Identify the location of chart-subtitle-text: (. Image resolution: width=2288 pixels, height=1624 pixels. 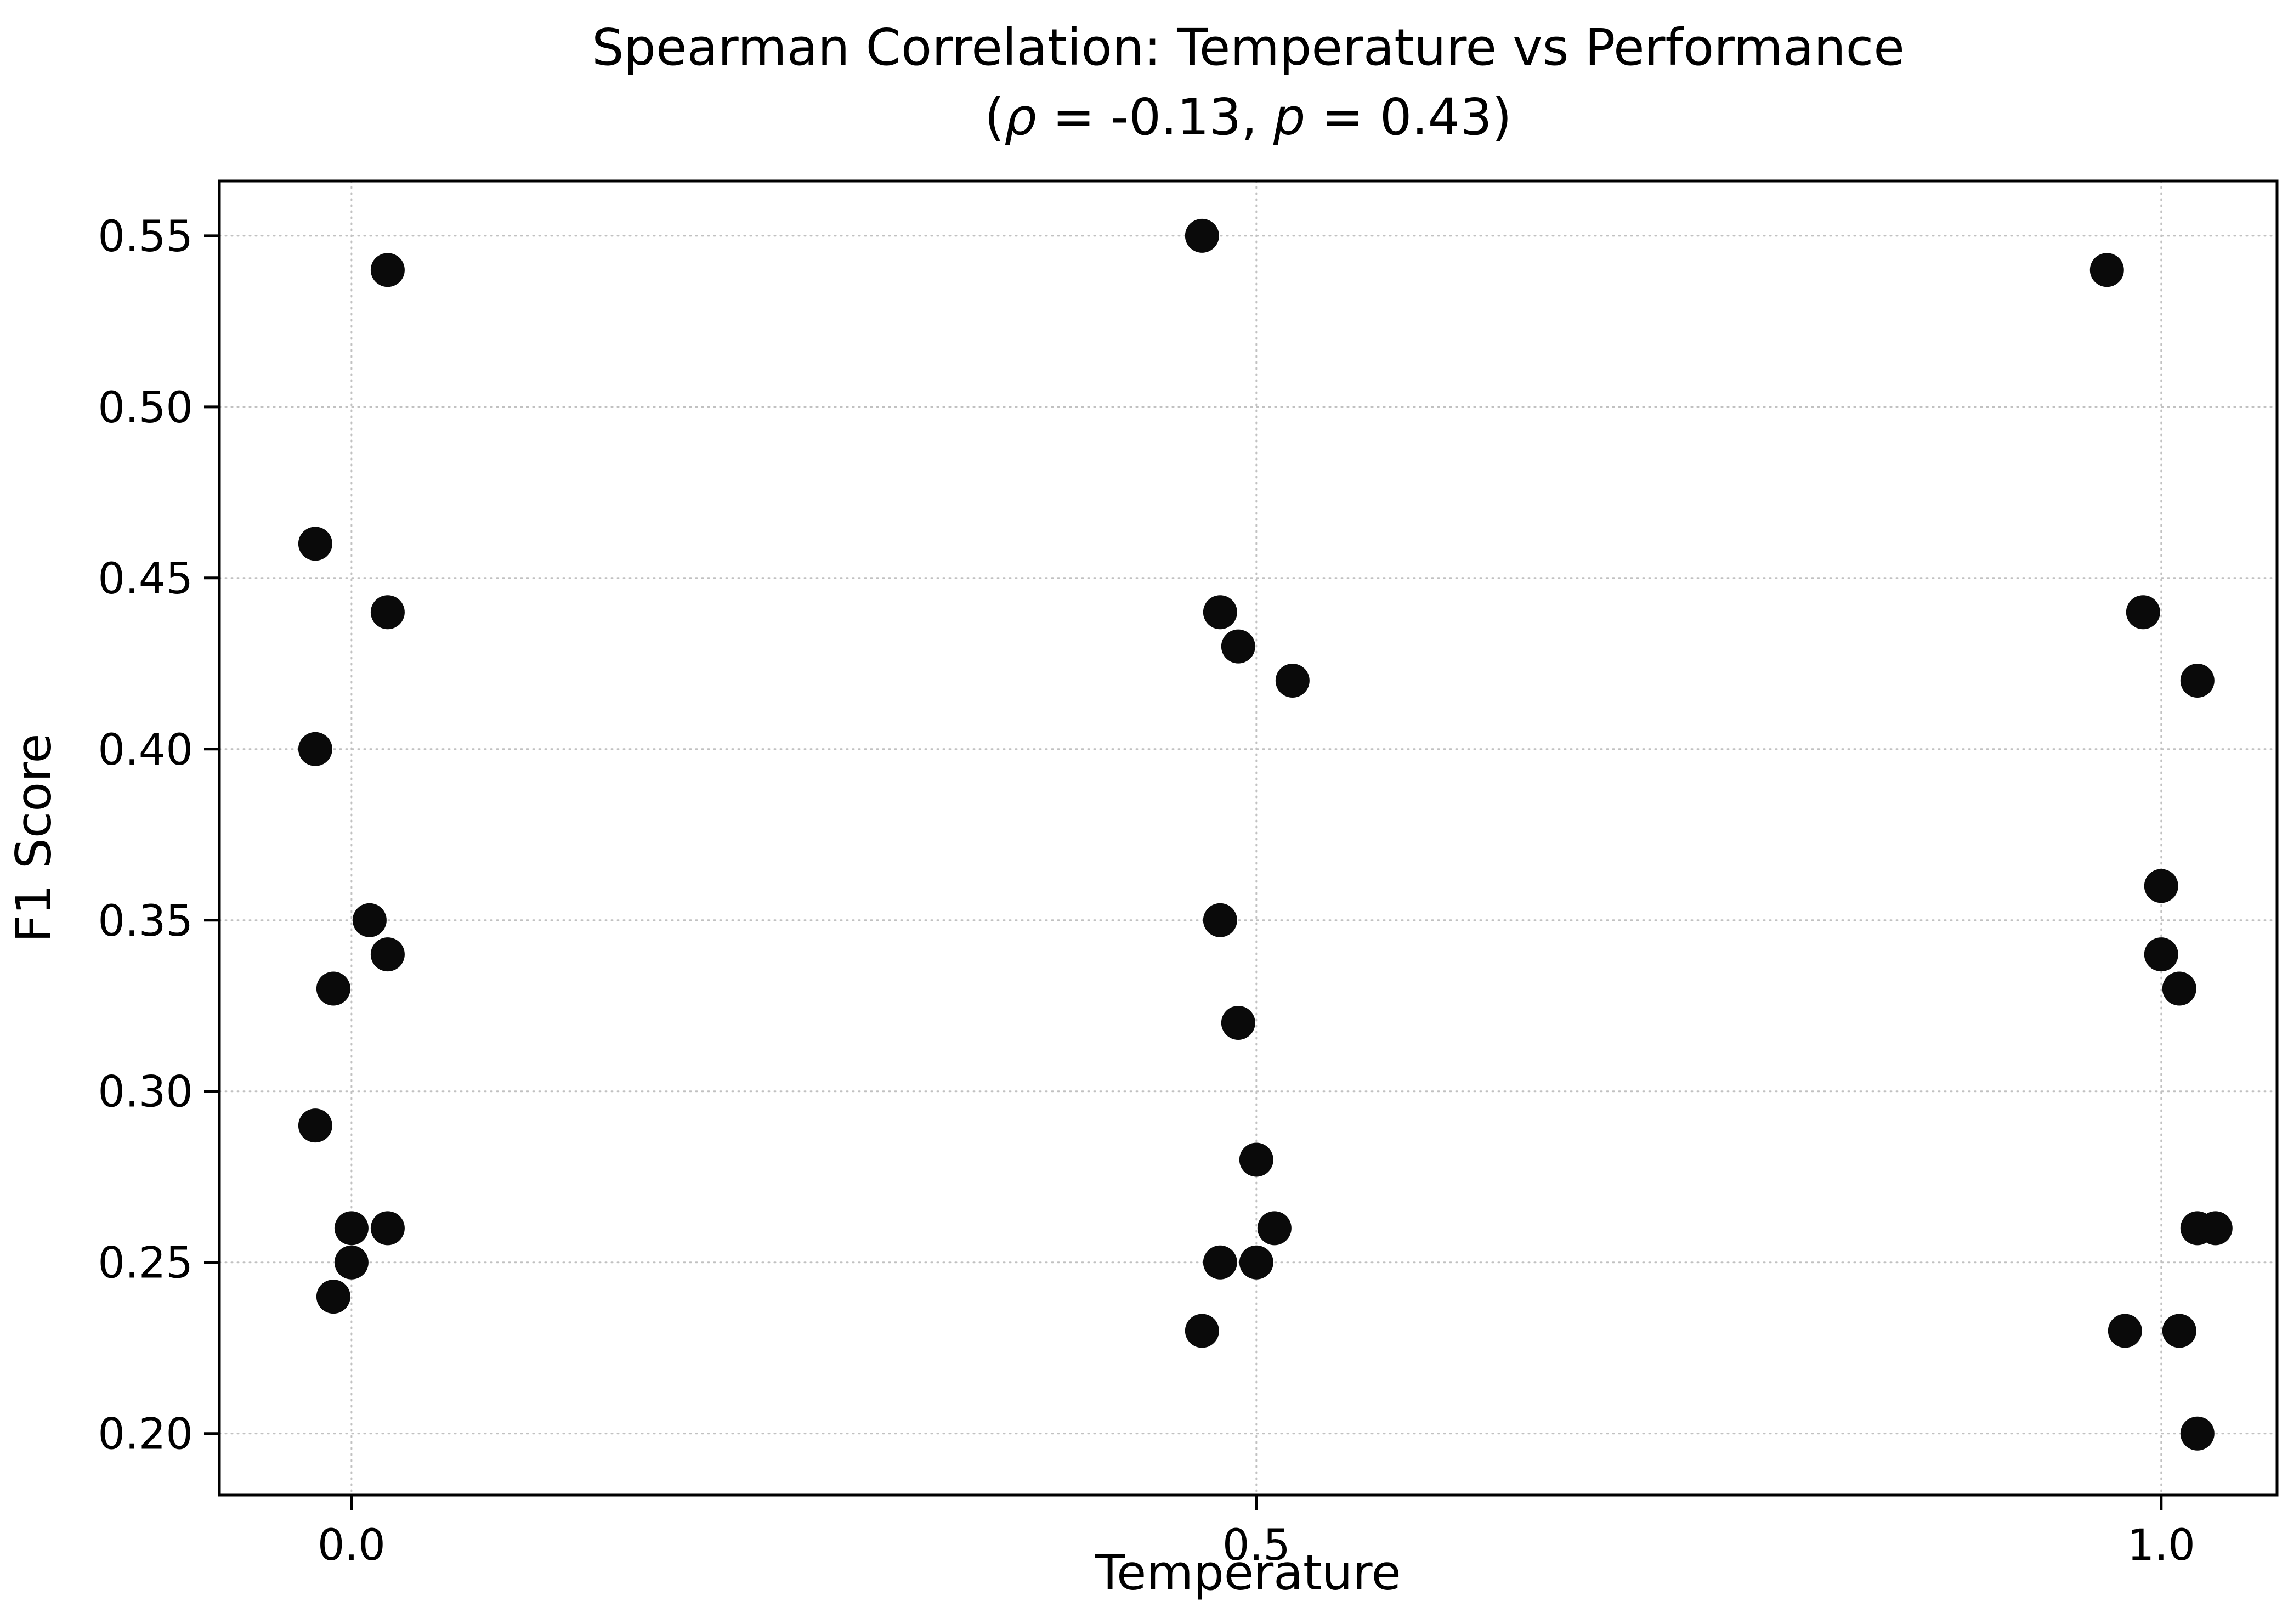
(994, 117).